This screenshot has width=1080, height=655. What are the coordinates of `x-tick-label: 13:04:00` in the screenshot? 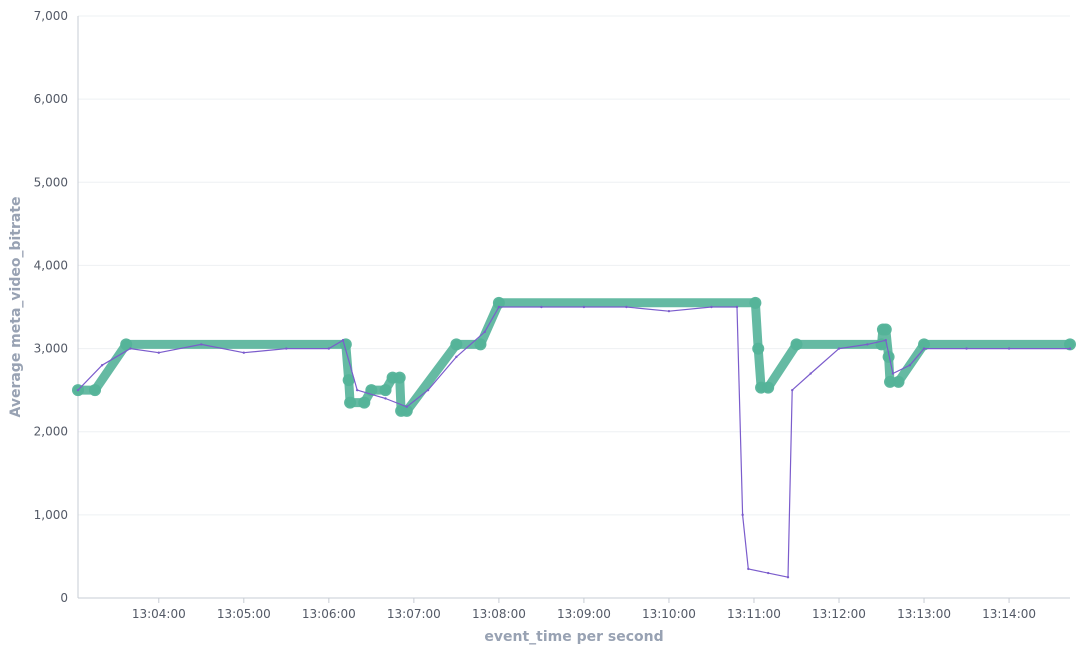 It's located at (159, 614).